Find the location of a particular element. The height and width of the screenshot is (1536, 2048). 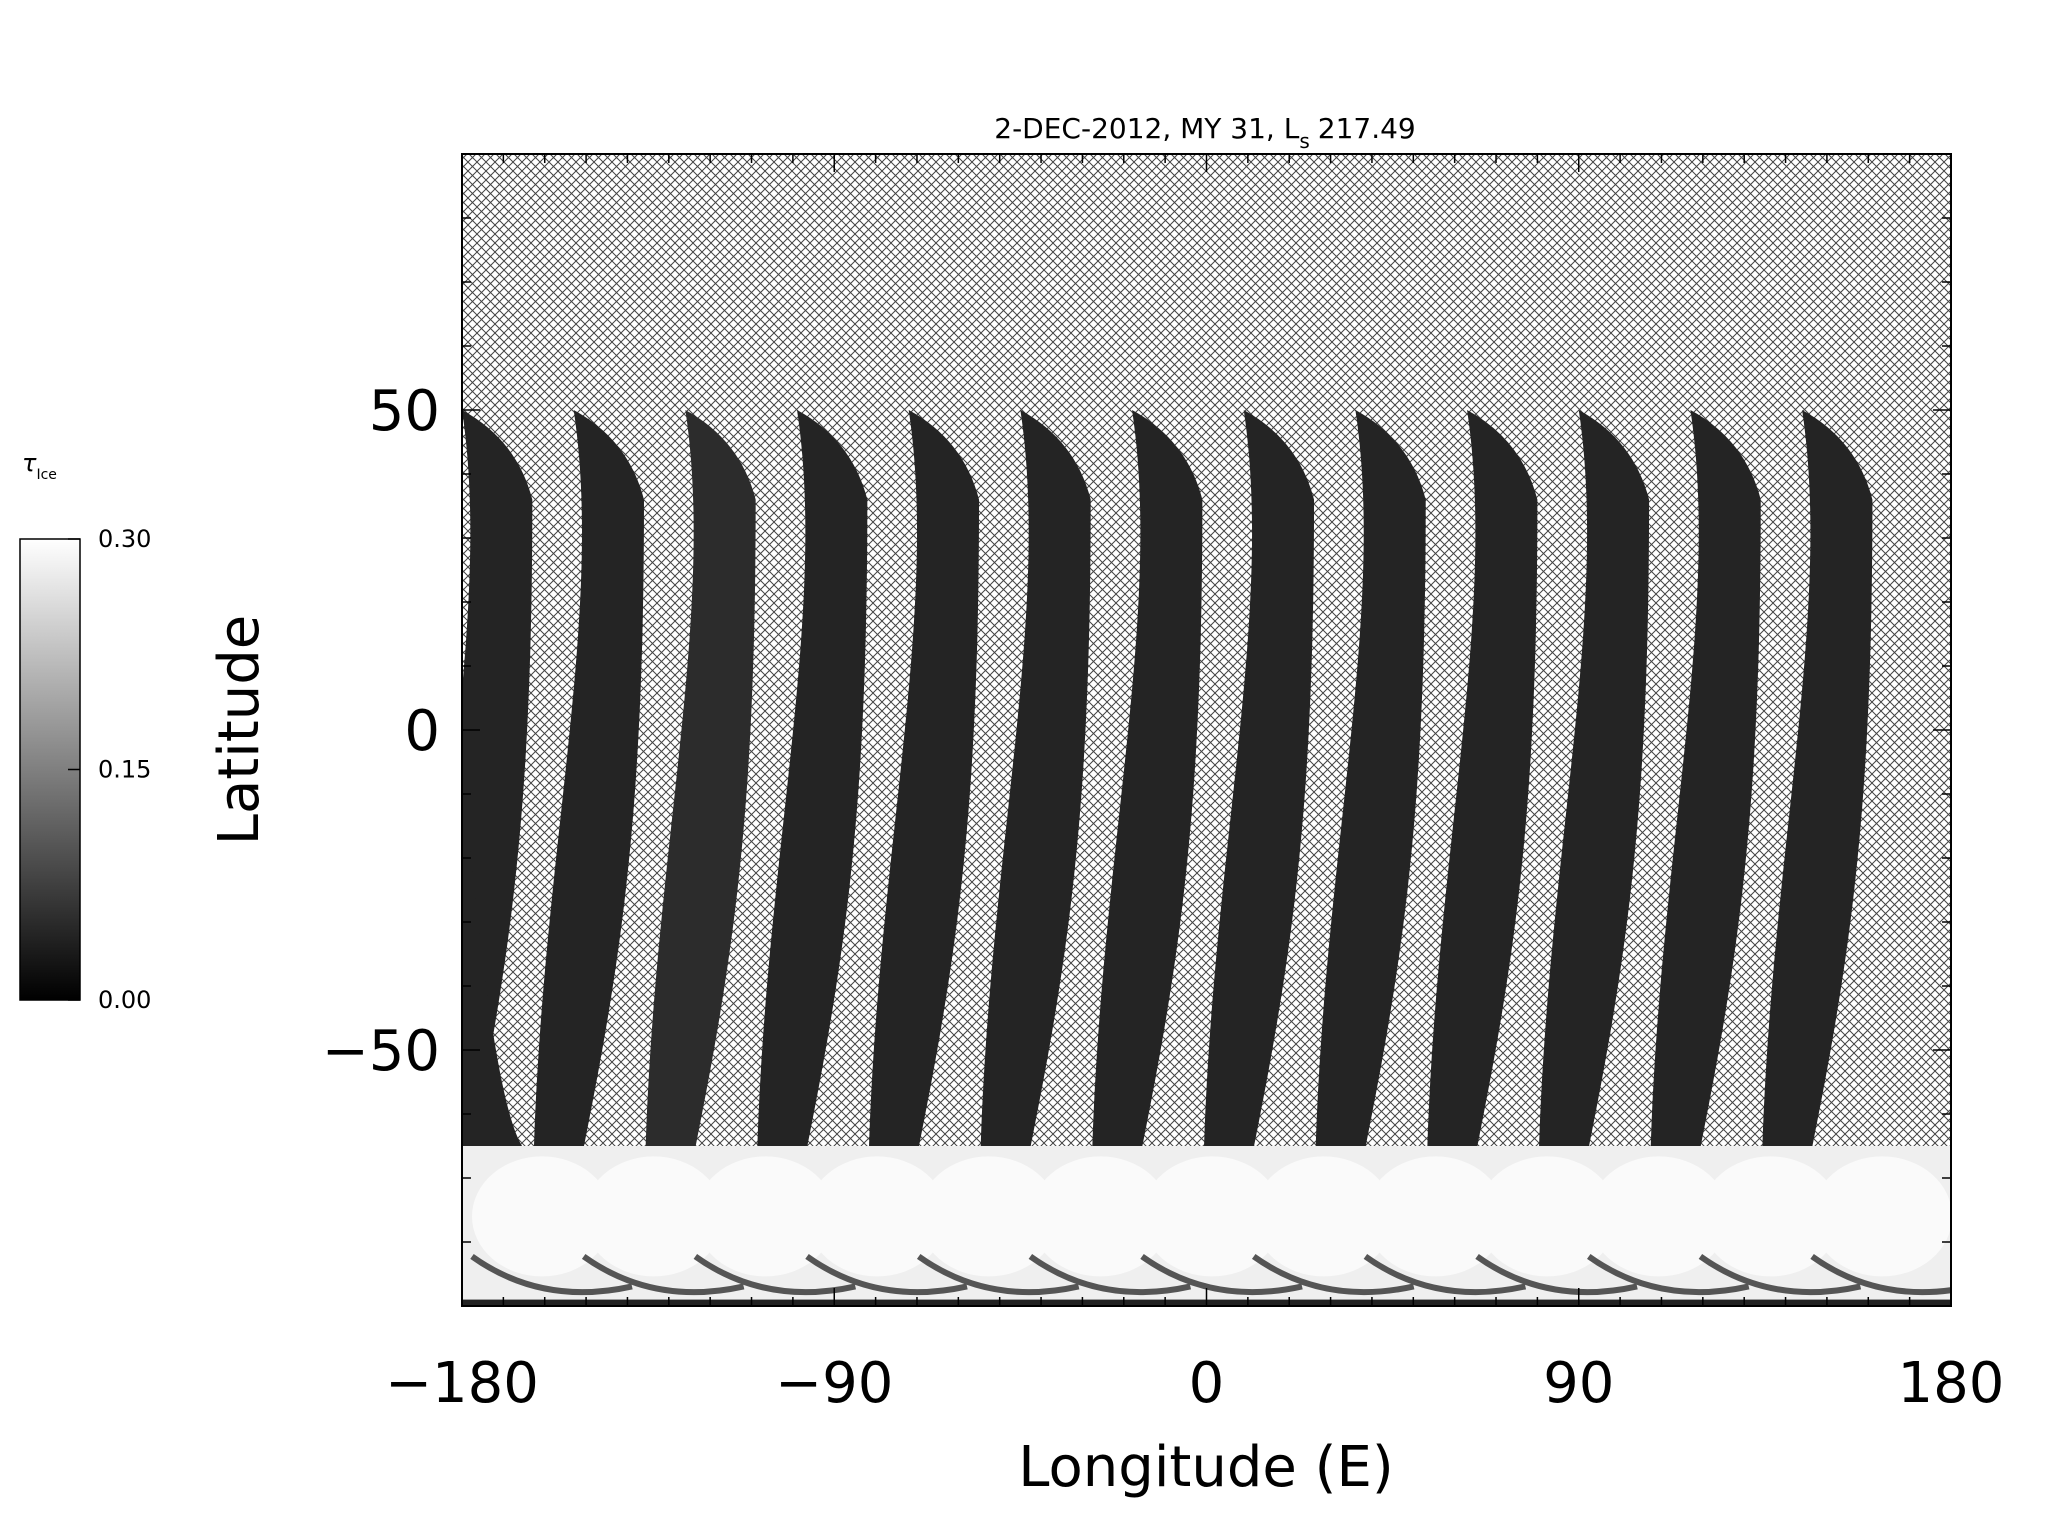

colorbar-tick-label: 0.00 is located at coordinates (124, 1000).